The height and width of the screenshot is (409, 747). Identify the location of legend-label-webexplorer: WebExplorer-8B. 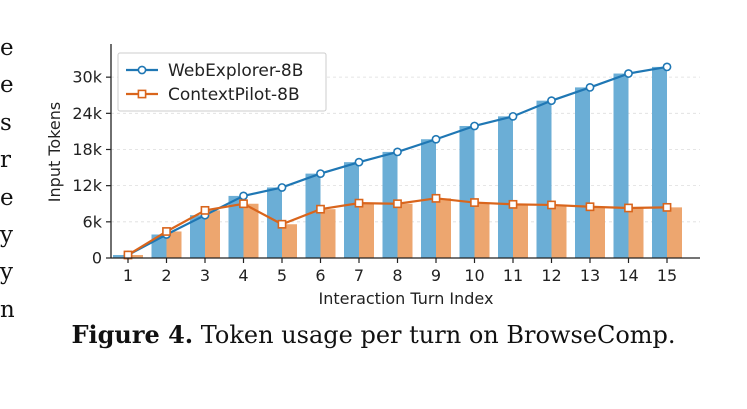
(235, 71).